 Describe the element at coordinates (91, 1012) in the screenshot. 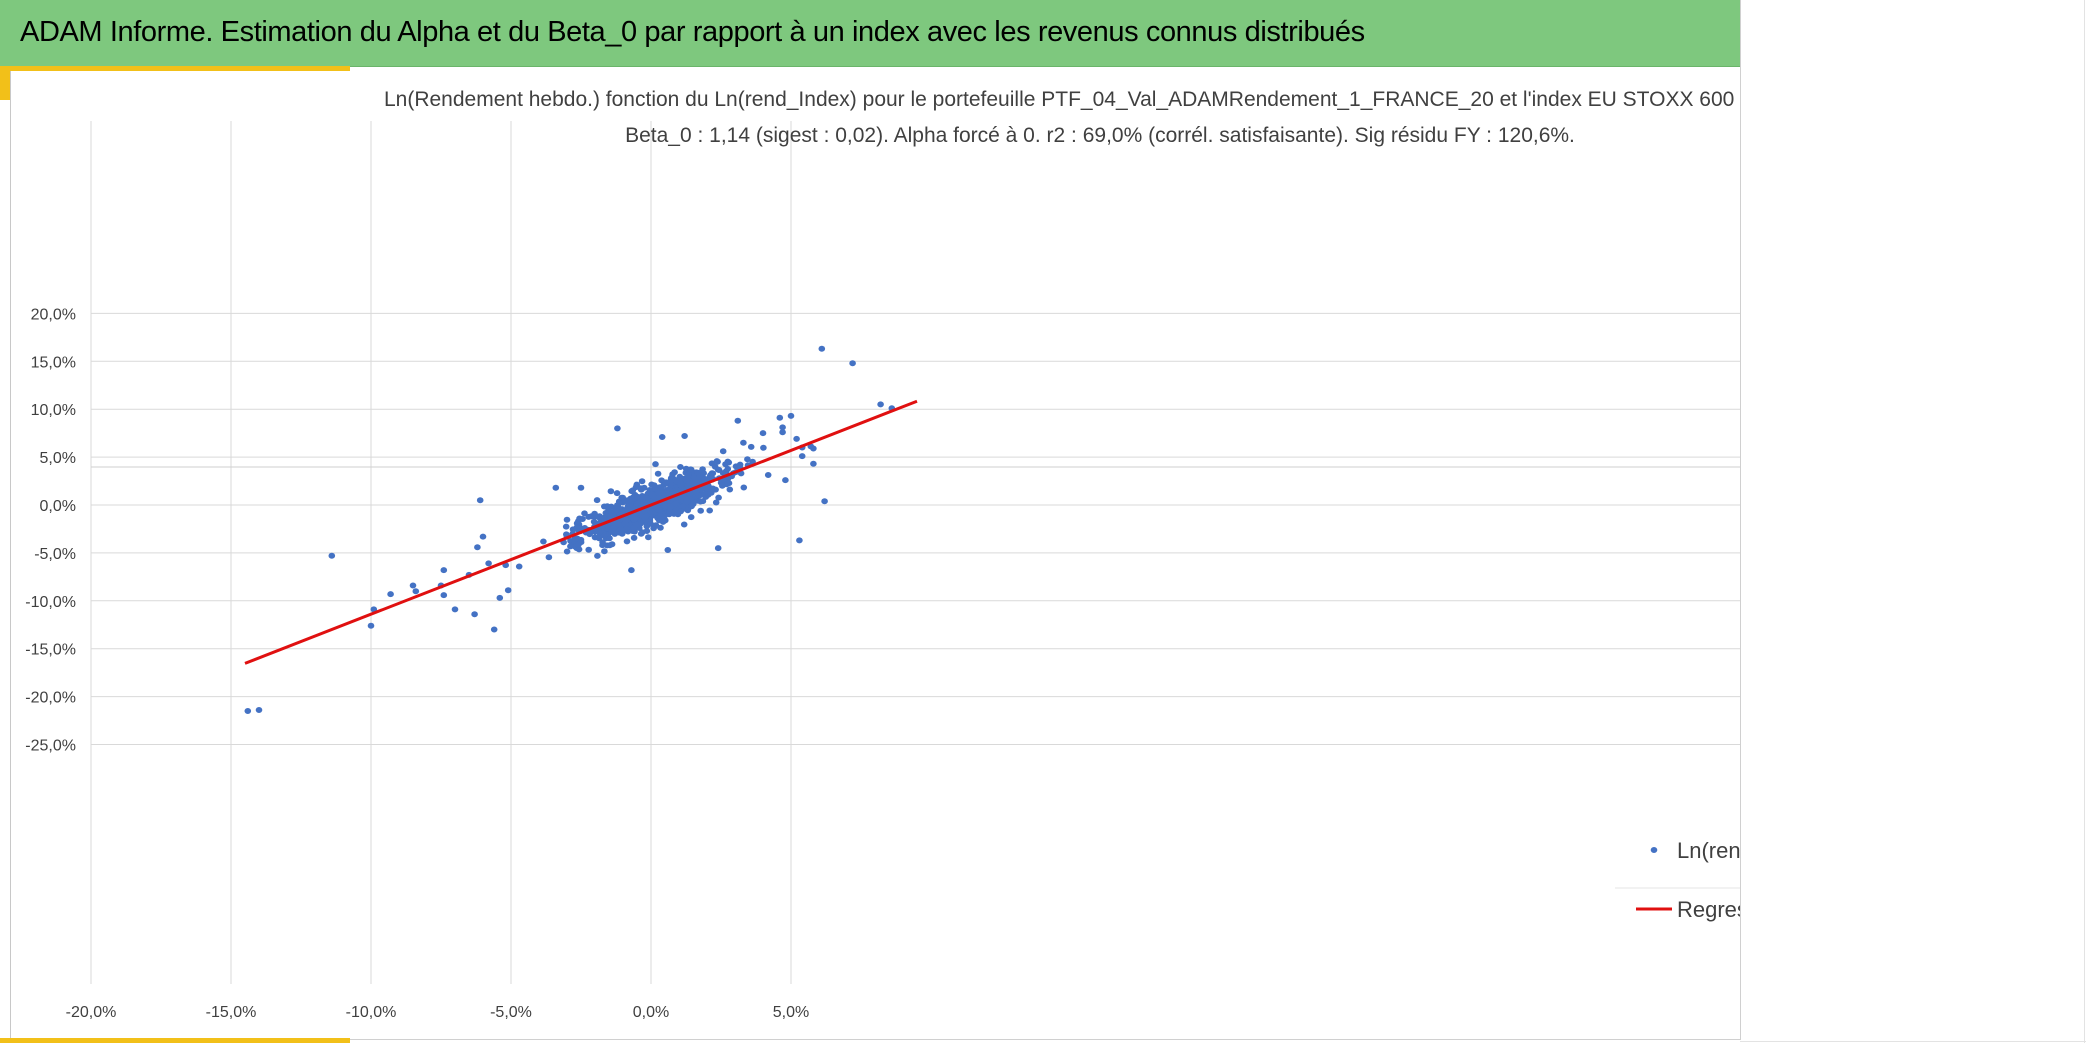

I see `x-tick-label: -20,0%` at that location.